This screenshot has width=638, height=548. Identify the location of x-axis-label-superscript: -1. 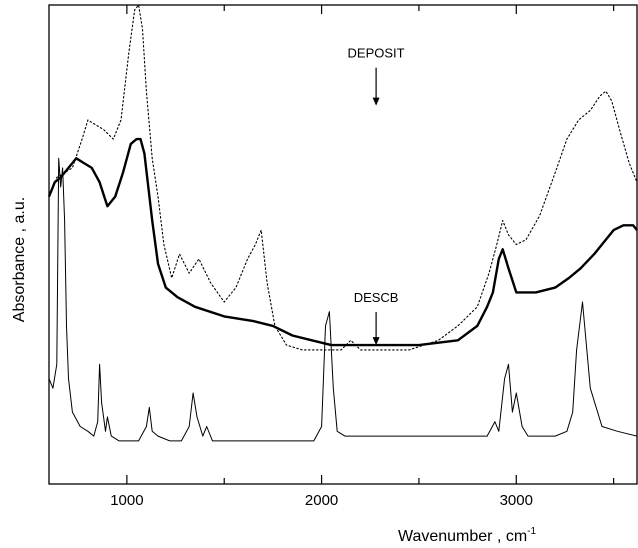
(531, 531).